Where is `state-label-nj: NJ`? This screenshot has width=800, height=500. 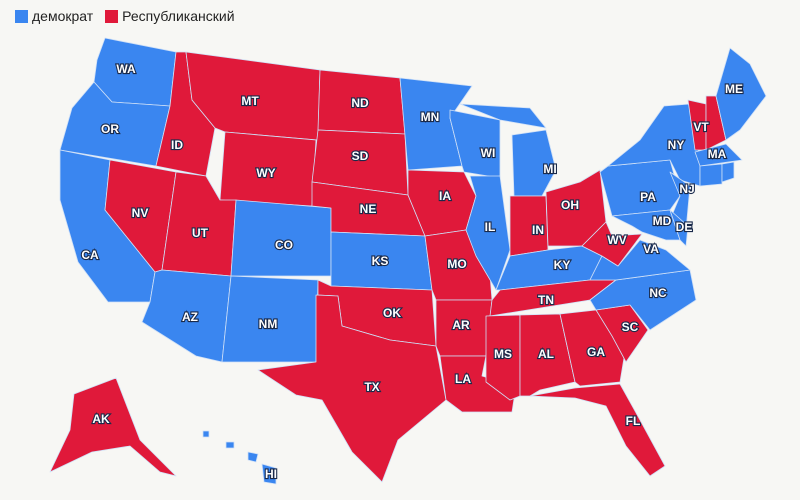 state-label-nj: NJ is located at coordinates (686, 189).